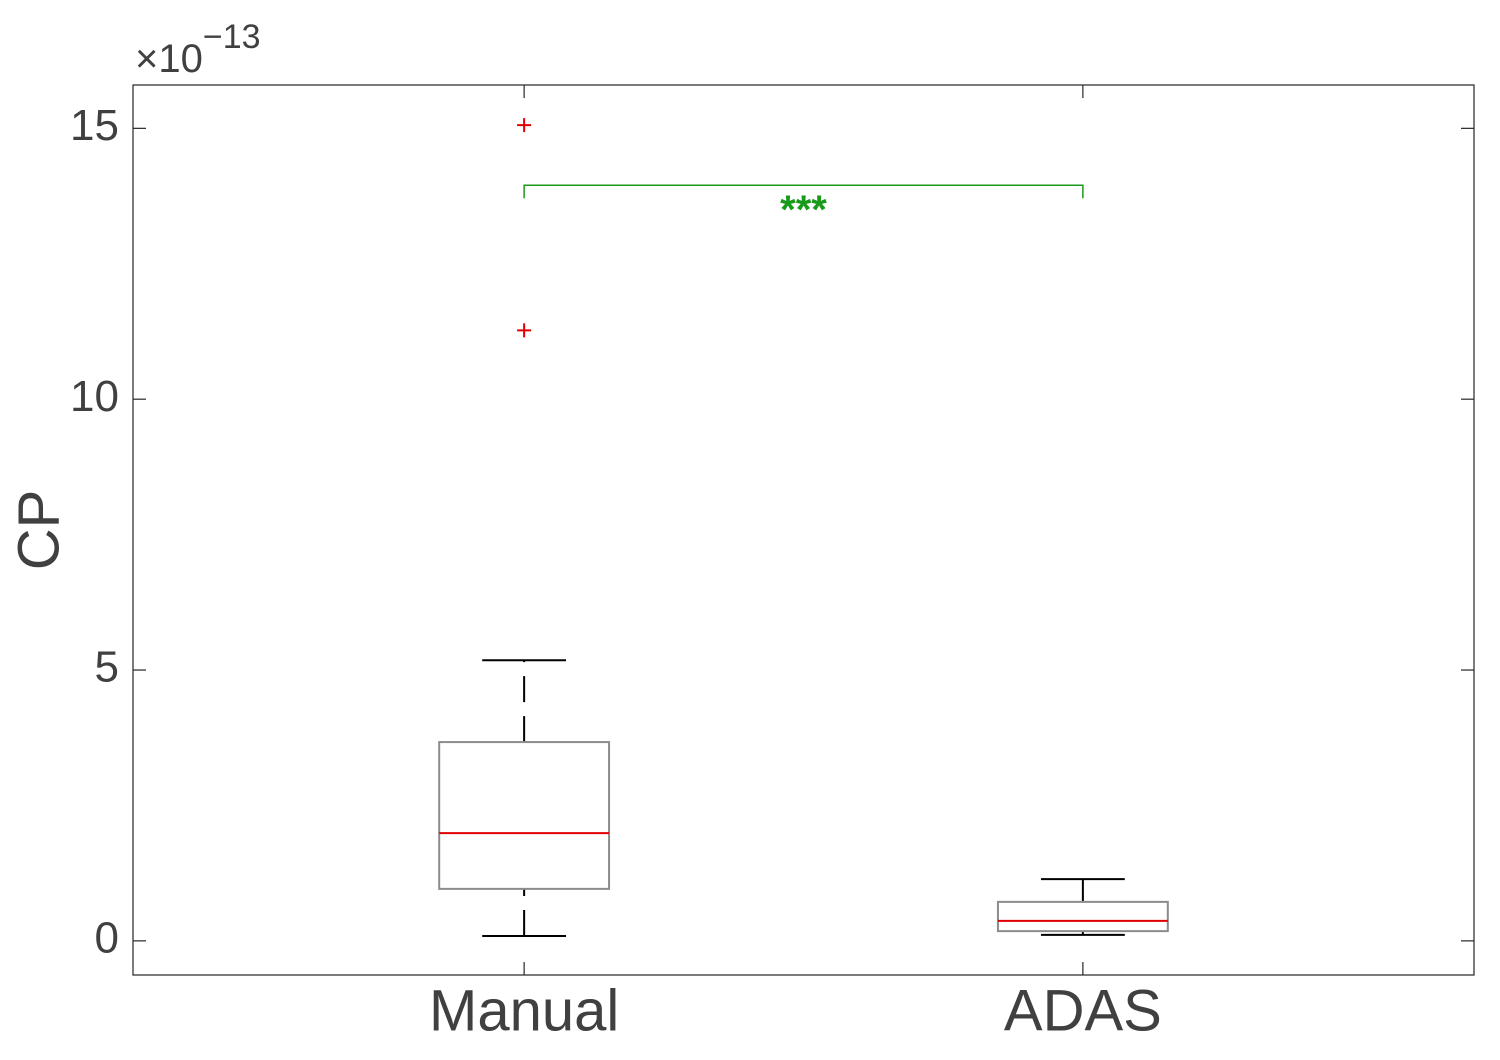  What do you see at coordinates (107, 937) in the screenshot?
I see `y-tick-label: 0` at bounding box center [107, 937].